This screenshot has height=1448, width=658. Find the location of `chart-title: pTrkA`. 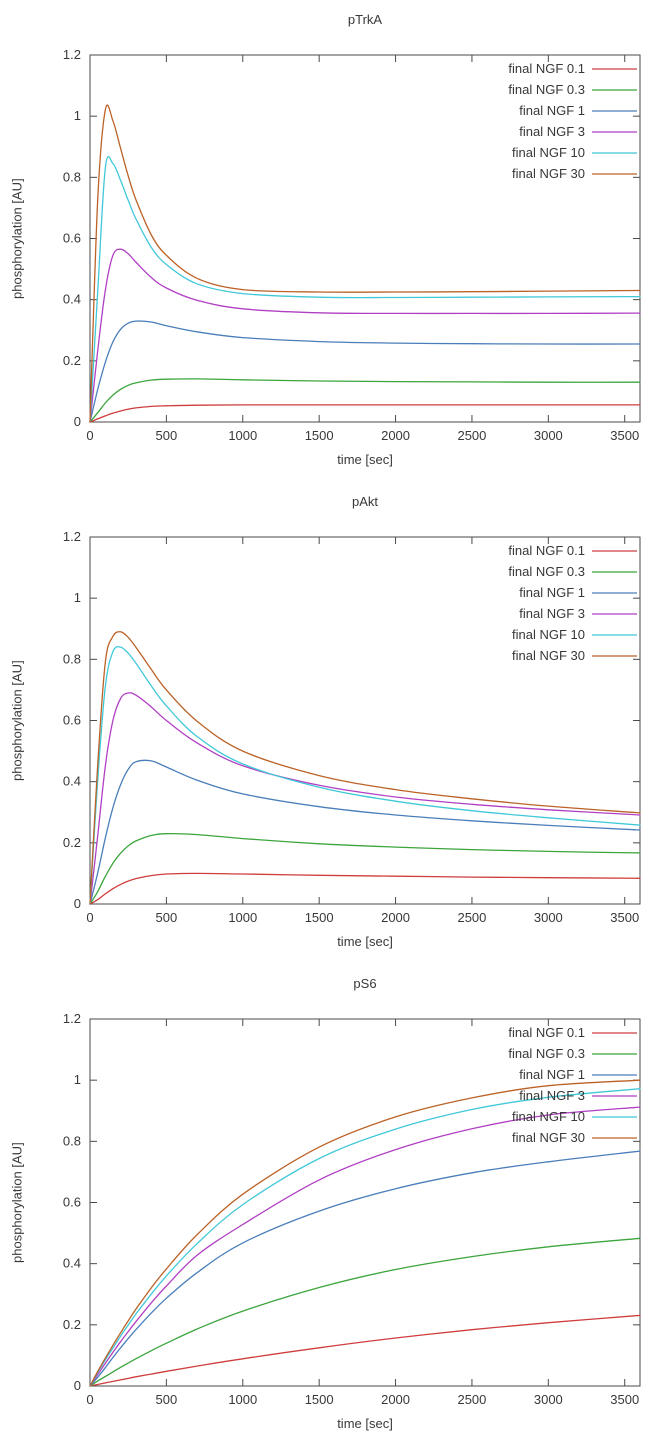

chart-title: pTrkA is located at coordinates (365, 19).